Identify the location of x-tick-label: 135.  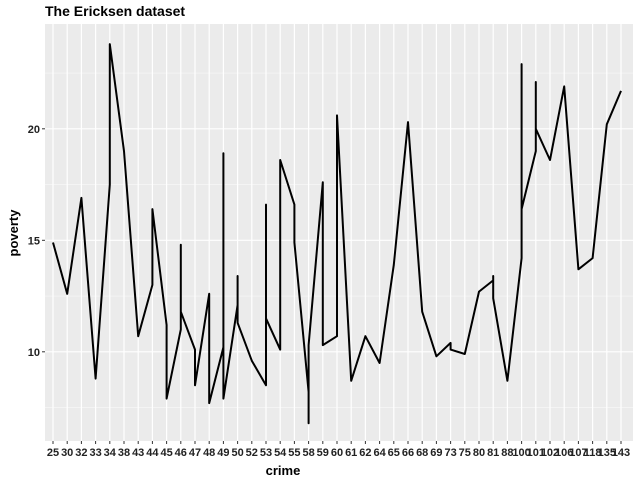
(607, 453).